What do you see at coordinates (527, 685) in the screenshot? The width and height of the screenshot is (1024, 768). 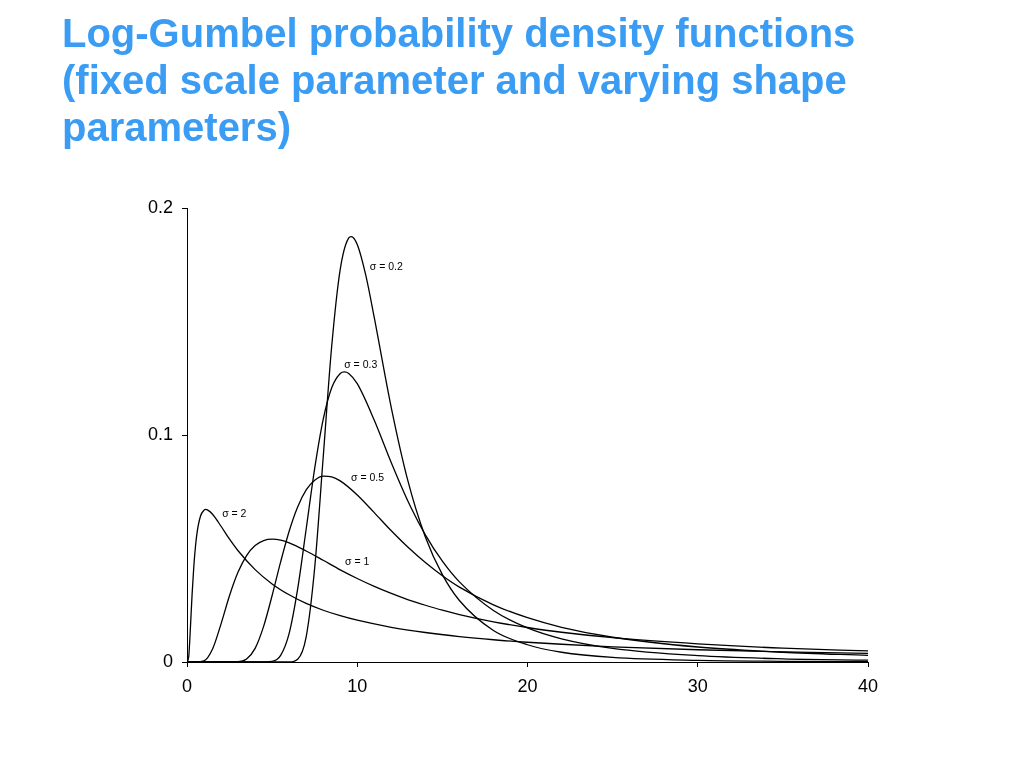 I see `x-tick-label: 20` at bounding box center [527, 685].